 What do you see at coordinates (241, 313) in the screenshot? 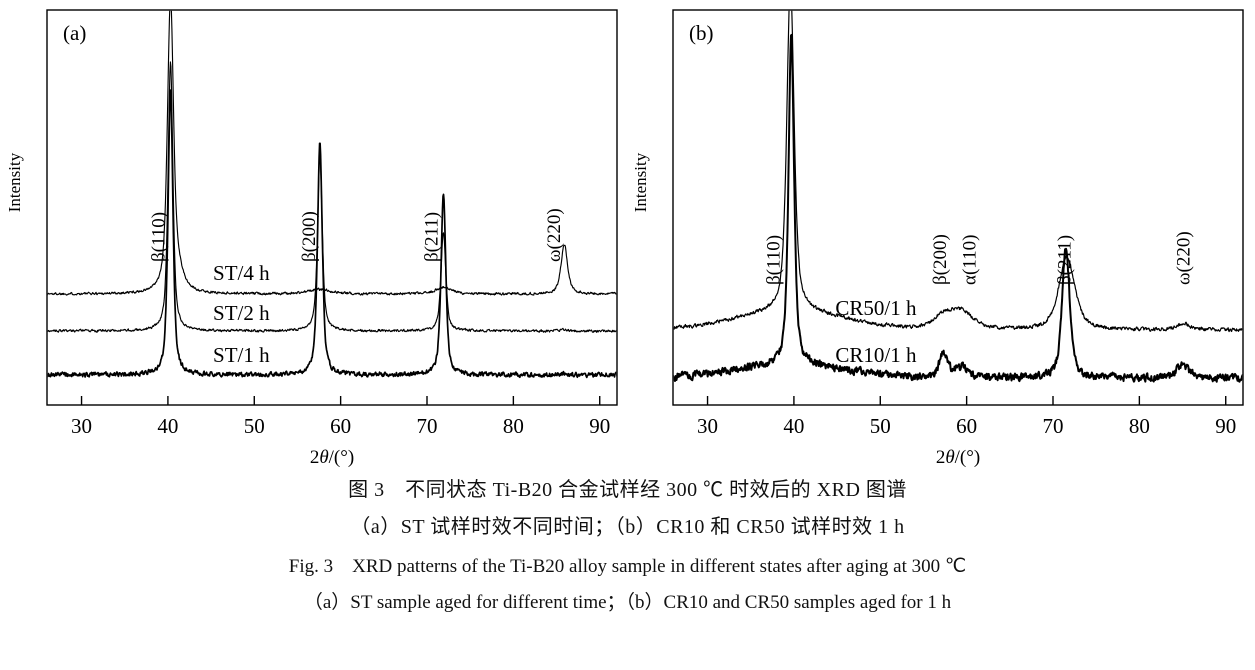
I see `trace-label: ST/2 h` at bounding box center [241, 313].